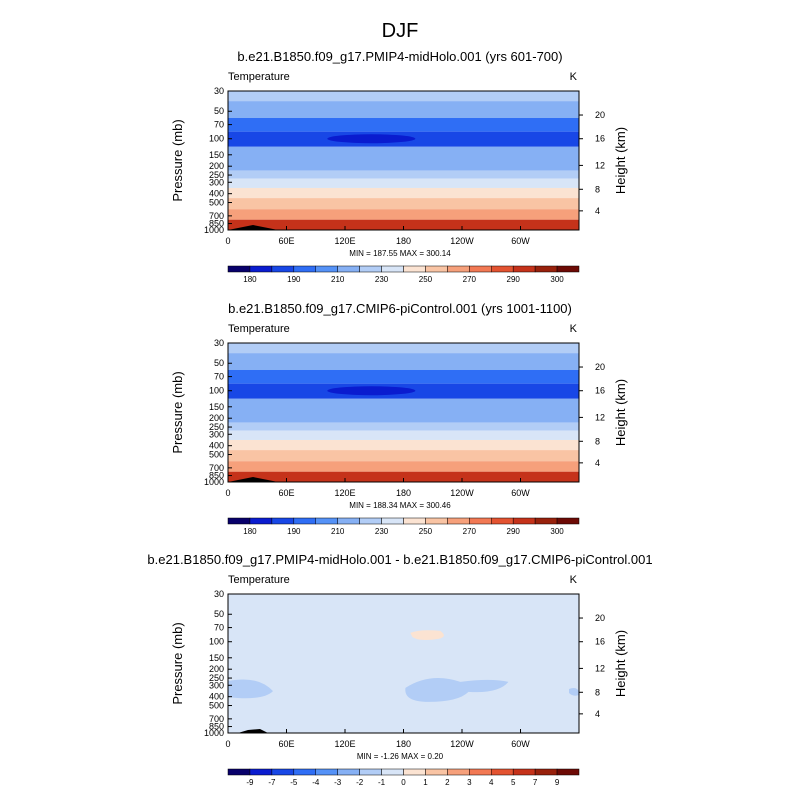 This screenshot has height=800, width=800. Describe the element at coordinates (425, 782) in the screenshot. I see `colorbar-label: 1` at that location.